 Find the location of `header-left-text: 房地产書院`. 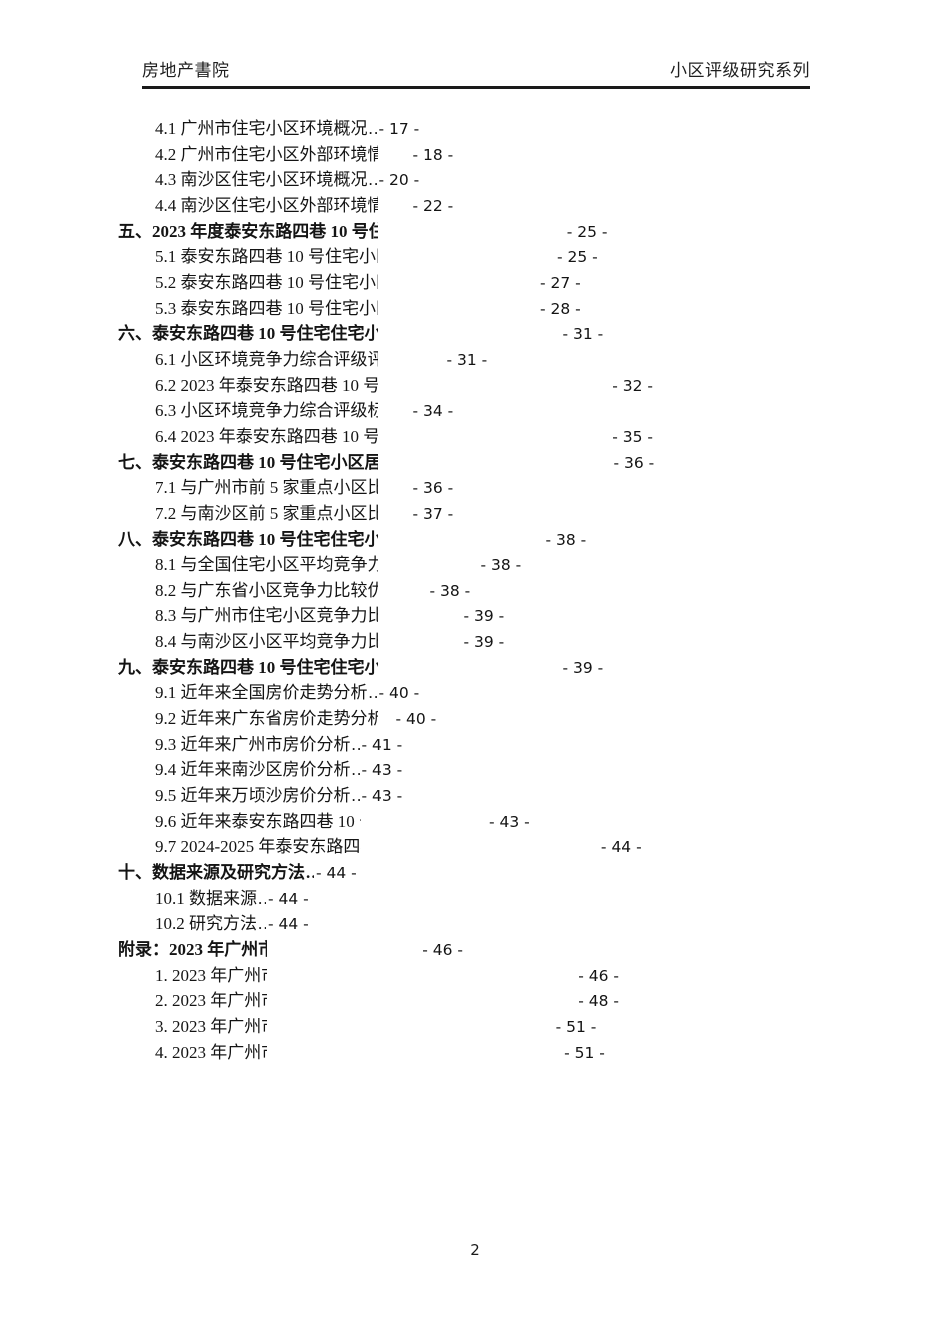

header-left-text: 房地产書院 is located at coordinates (186, 70).